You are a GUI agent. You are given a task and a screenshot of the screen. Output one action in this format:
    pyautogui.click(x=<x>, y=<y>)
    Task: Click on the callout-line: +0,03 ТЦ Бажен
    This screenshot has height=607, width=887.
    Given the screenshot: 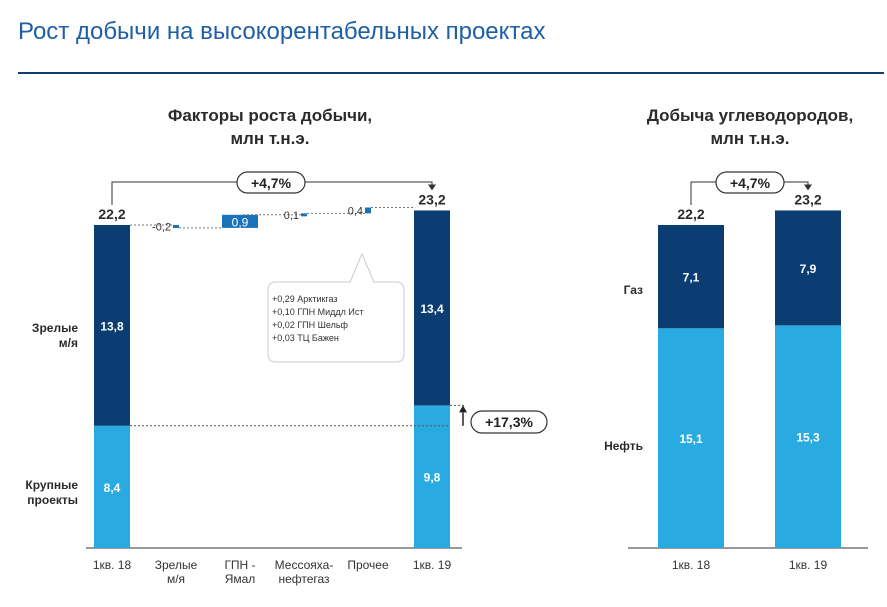 What is the action you would take?
    pyautogui.click(x=305, y=338)
    